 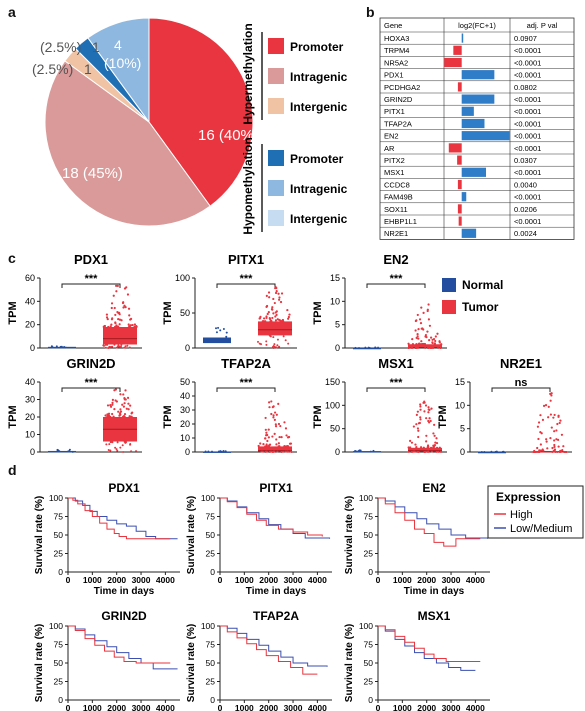 What do you see at coordinates (12, 470) in the screenshot?
I see `panel-d-label: d` at bounding box center [12, 470].